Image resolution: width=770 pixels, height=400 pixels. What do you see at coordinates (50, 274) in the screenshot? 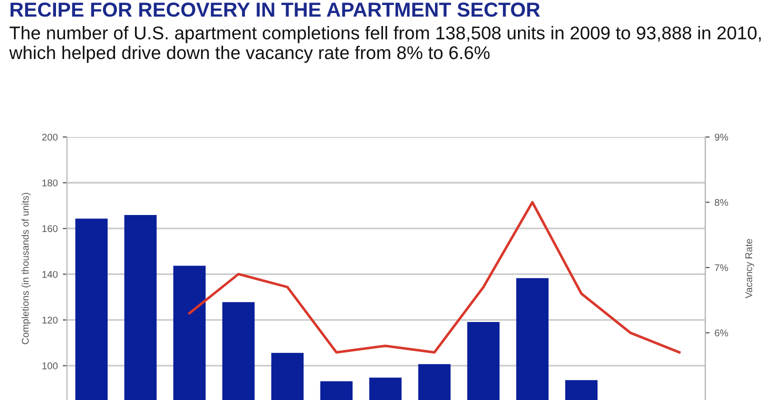
I see `y-tick-label: 140` at bounding box center [50, 274].